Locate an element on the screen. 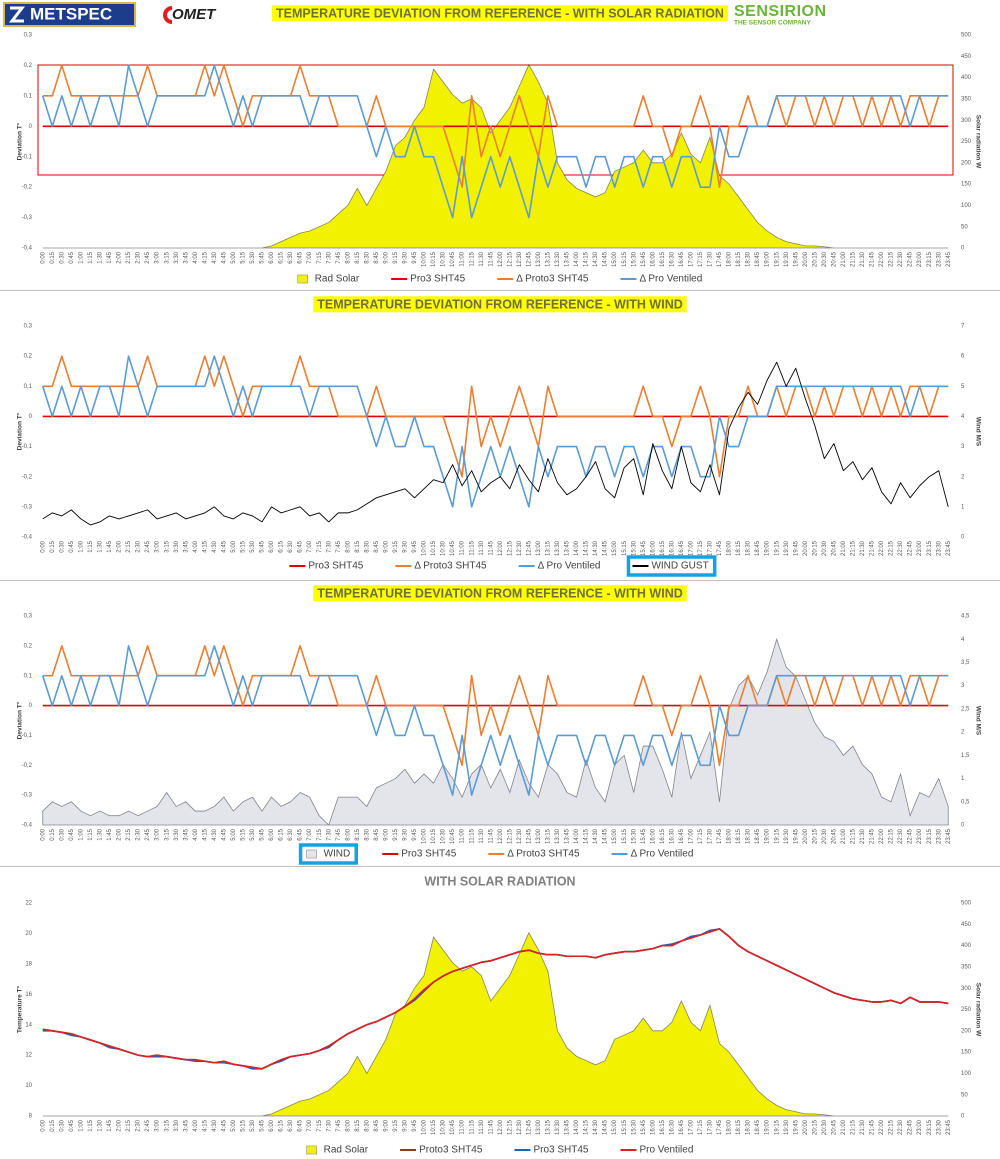 Image resolution: width=1000 pixels, height=1159 pixels. x-tick-label: 2:30 is located at coordinates (139, 257).